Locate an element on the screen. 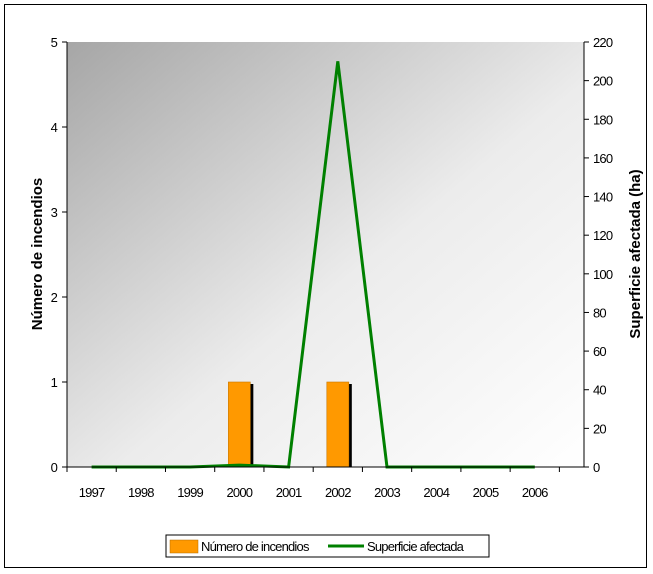 Image resolution: width=653 pixels, height=574 pixels. y2-tick-label: 120 is located at coordinates (603, 235).